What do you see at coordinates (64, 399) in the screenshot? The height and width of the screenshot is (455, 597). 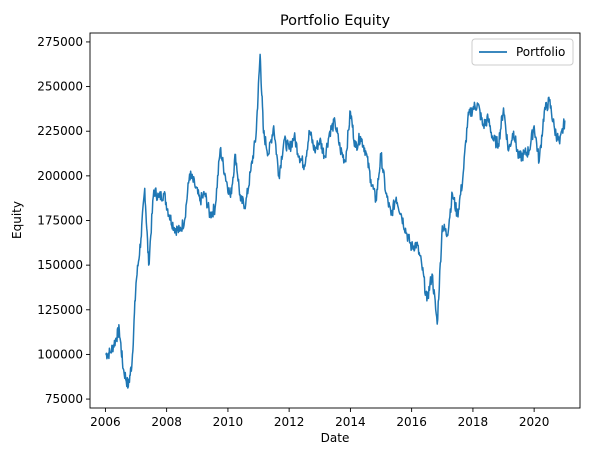 I see `y-tick-label: 75000` at bounding box center [64, 399].